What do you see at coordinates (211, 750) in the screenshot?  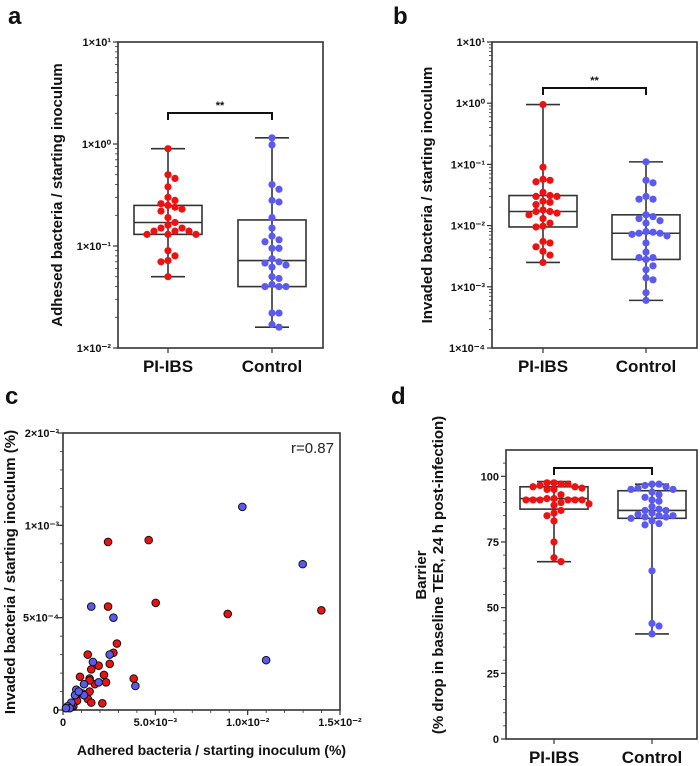 I see `x-axis-title: Adhered bacteria / starting inoculum (%)` at bounding box center [211, 750].